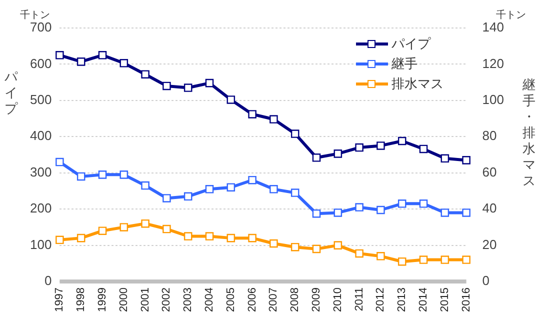  I want to click on y2-tick-label: 40, so click(489, 208).